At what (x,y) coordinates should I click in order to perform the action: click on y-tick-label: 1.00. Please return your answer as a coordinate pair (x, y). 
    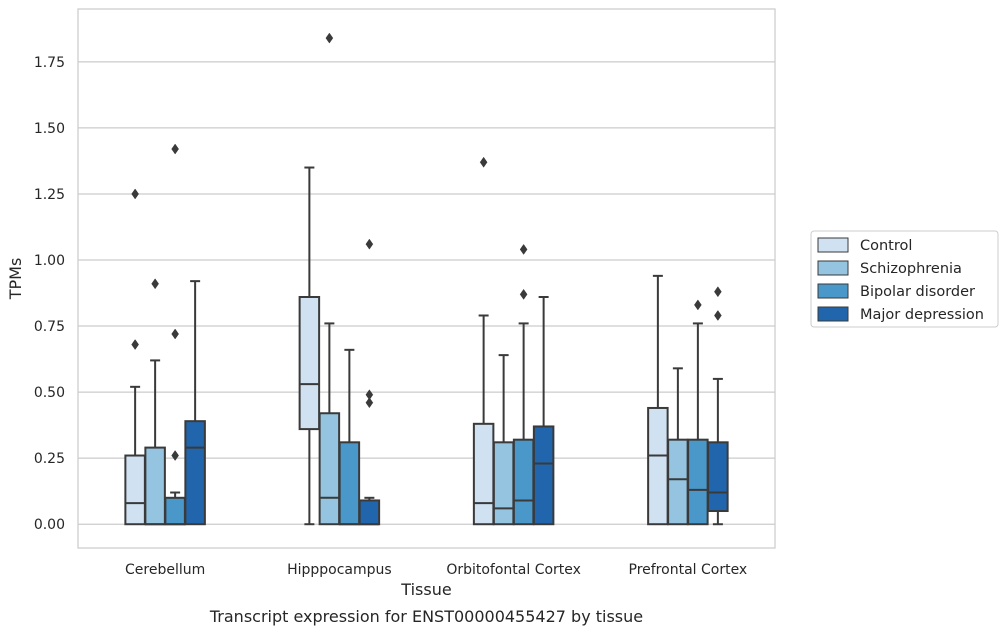
    Looking at the image, I should click on (49, 261).